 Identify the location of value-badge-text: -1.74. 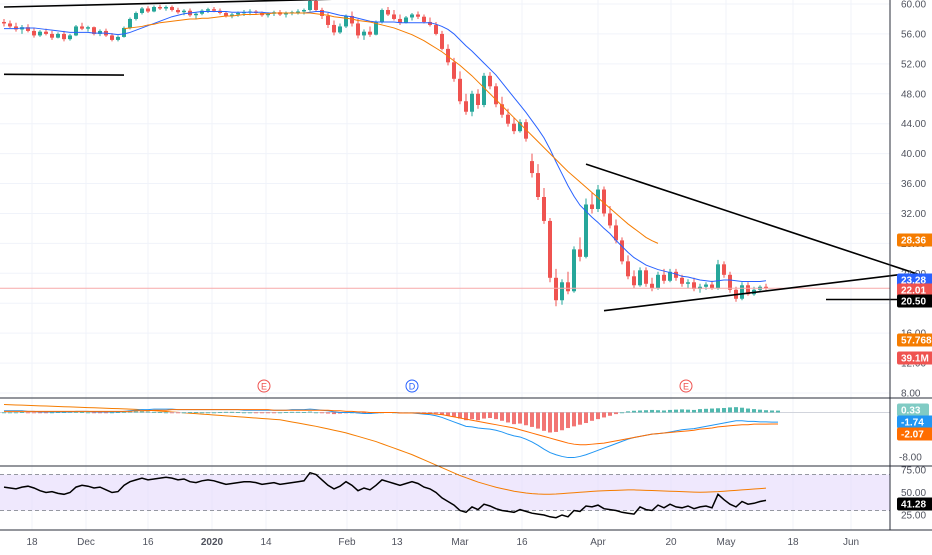
(912, 423).